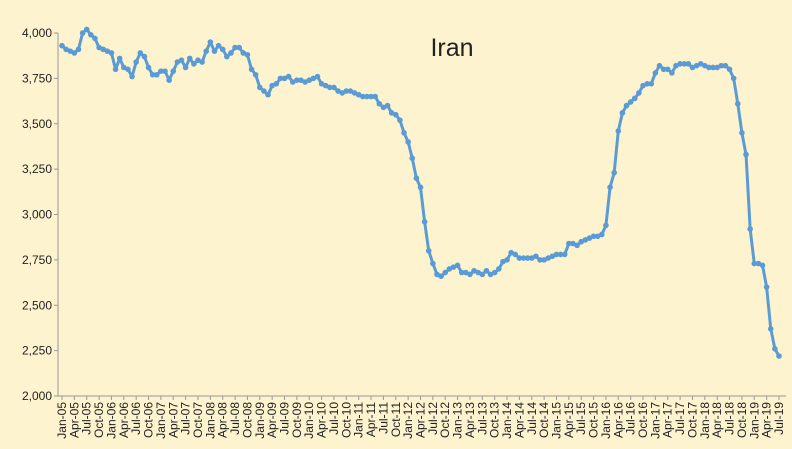 The width and height of the screenshot is (792, 449). Describe the element at coordinates (532, 418) in the screenshot. I see `x-tick-label: Jul-14` at that location.